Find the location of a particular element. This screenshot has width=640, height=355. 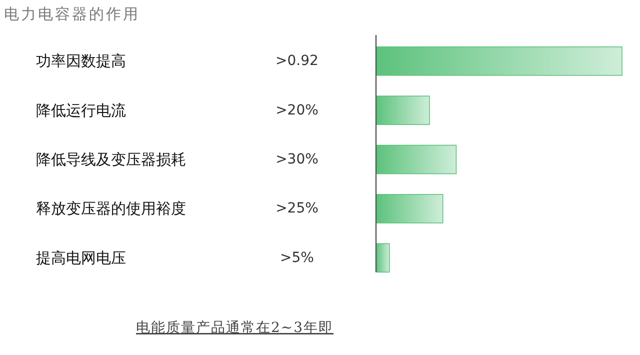

data-label: >20% is located at coordinates (297, 110).